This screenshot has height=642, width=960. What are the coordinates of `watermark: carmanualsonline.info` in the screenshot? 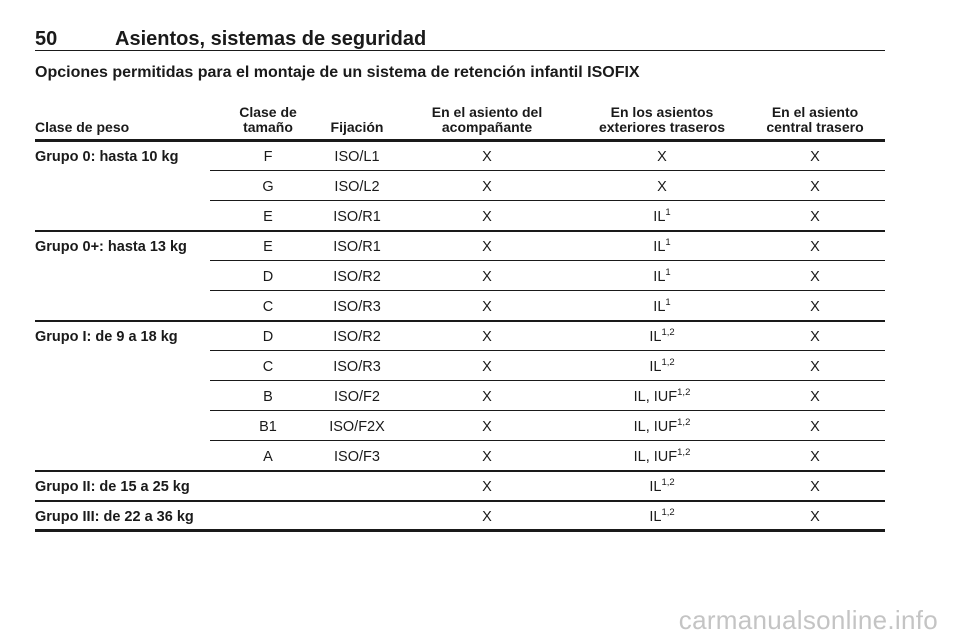 It's located at (808, 620).